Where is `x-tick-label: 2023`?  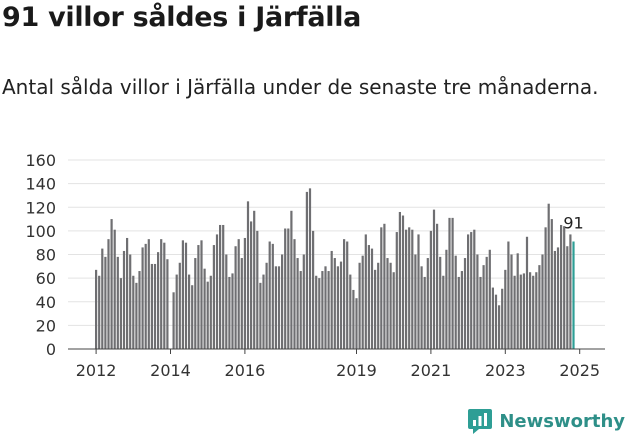 x-tick-label: 2023 is located at coordinates (505, 370).